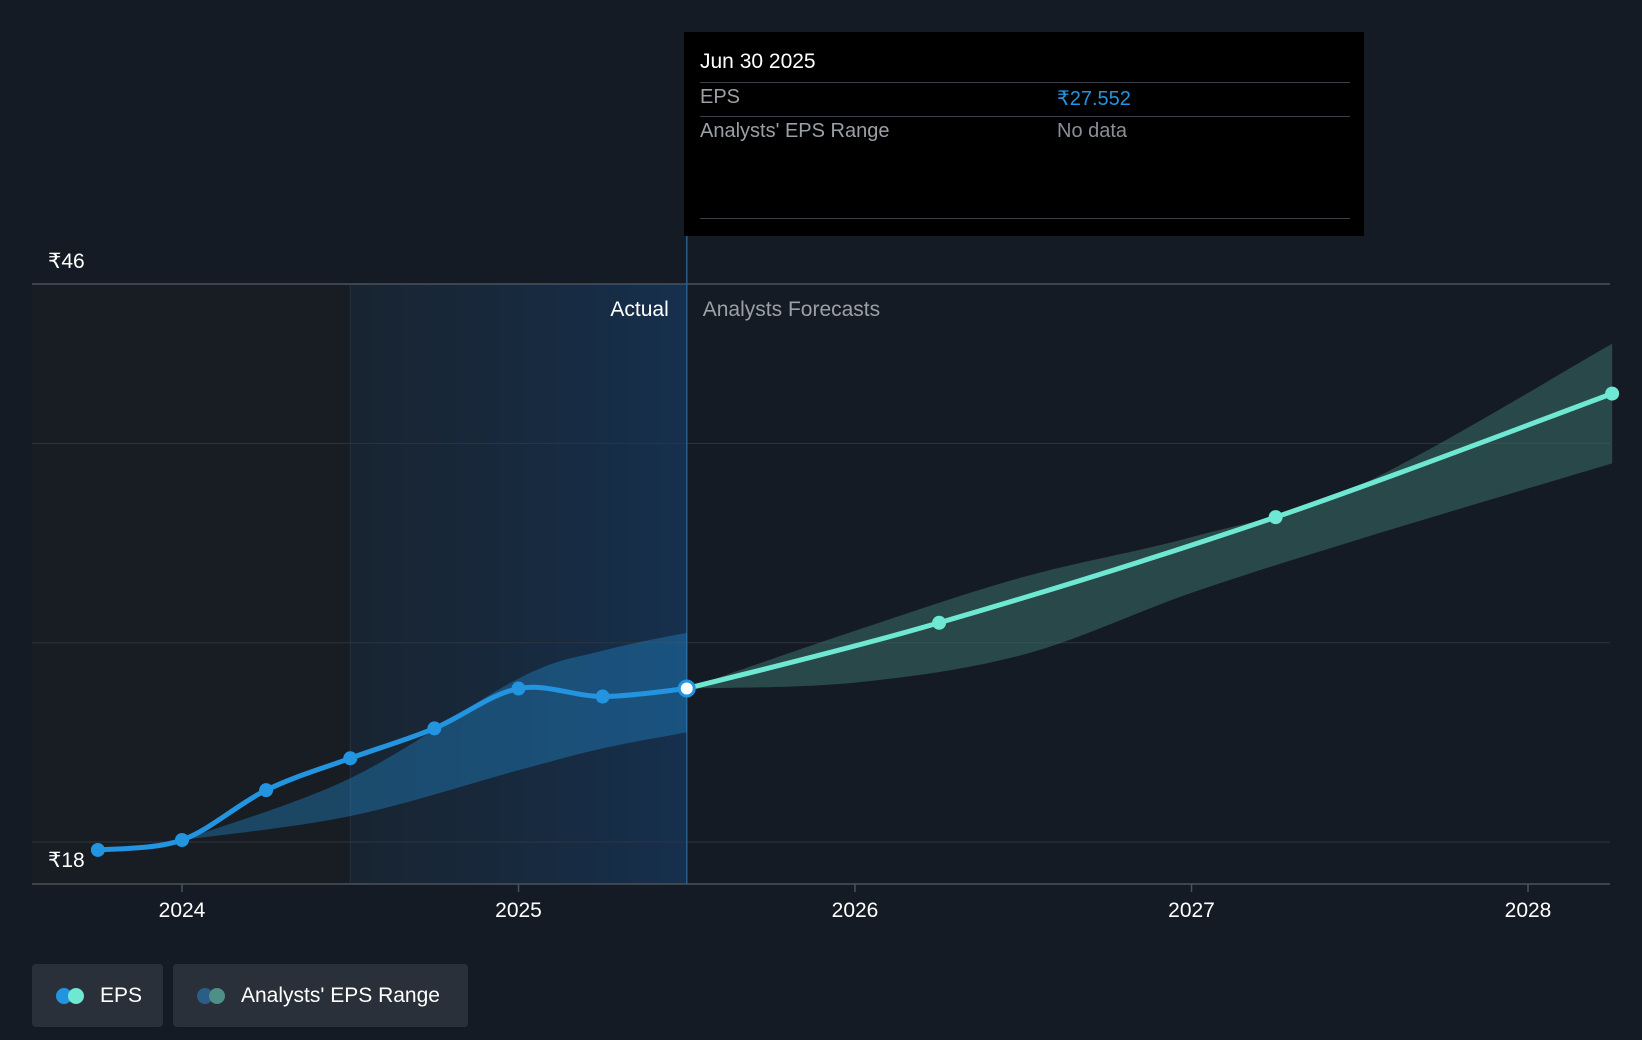 This screenshot has height=1040, width=1642. I want to click on range-dots-icon, so click(212, 995).